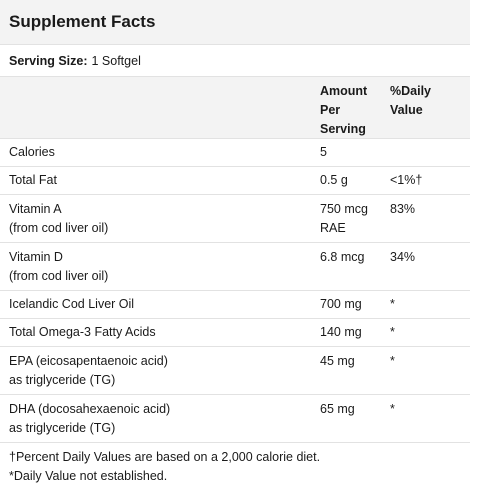 The image size is (480, 489). What do you see at coordinates (235, 61) in the screenshot?
I see `serving-size: Serving Size: 1 Softgel` at bounding box center [235, 61].